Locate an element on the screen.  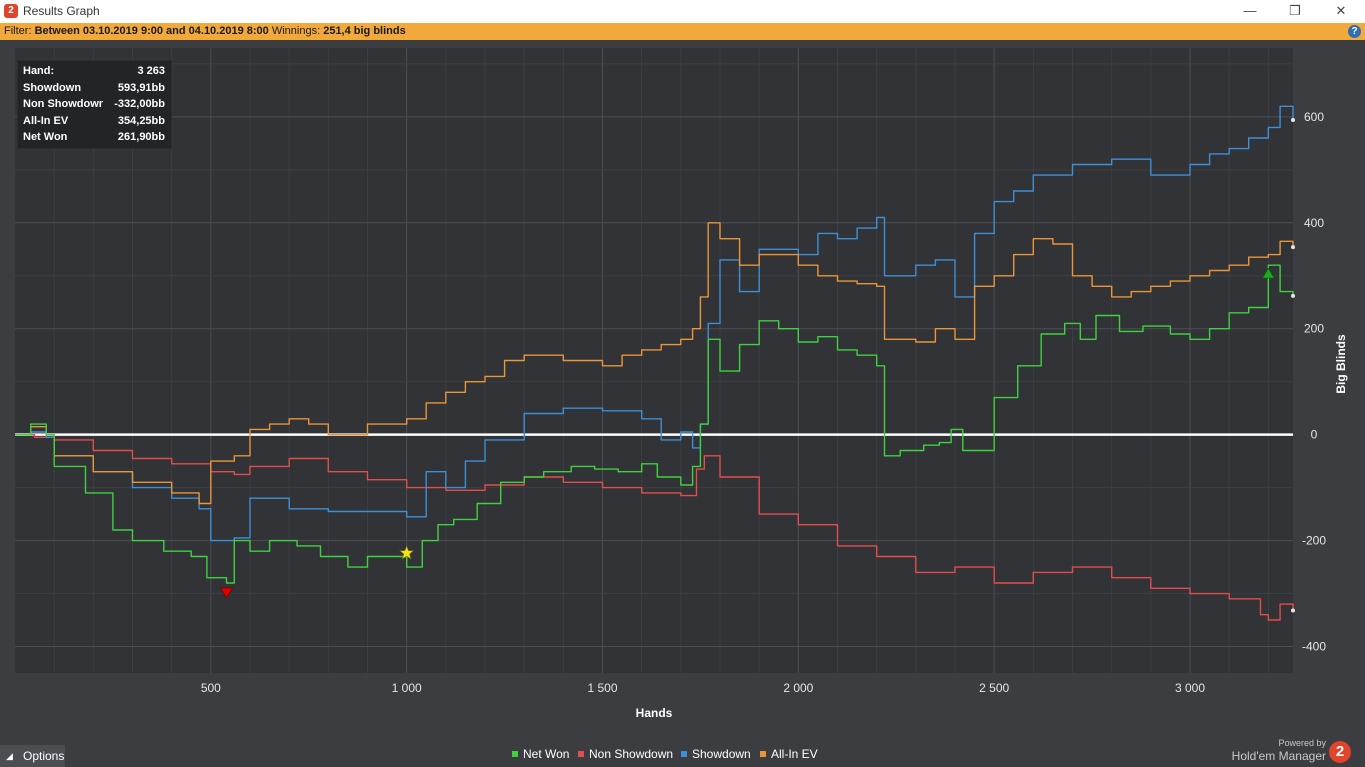
options-button: ◢ Options is located at coordinates (32, 756).